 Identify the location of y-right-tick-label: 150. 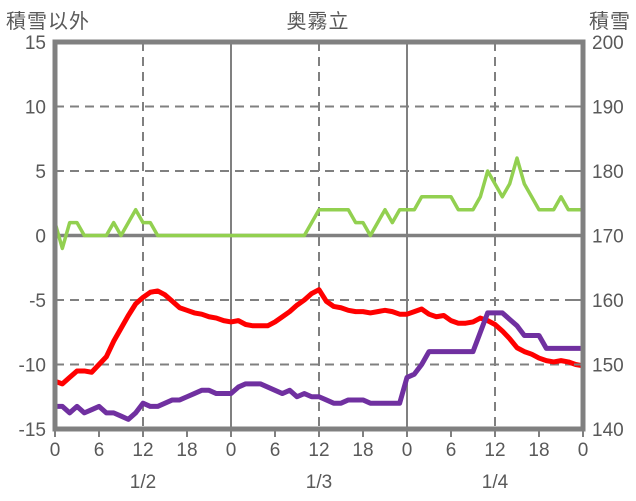
(608, 366).